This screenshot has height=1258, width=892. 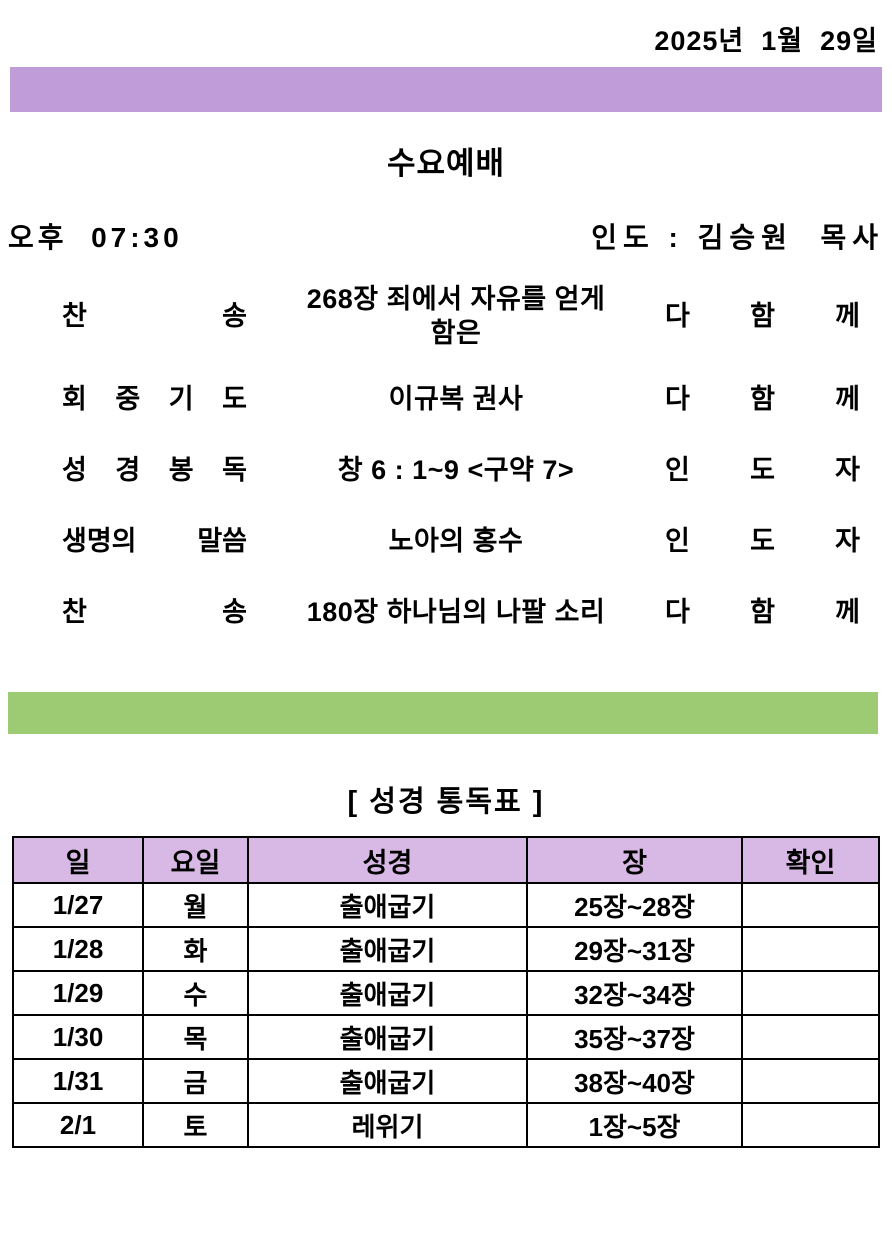 I want to click on document-date: 2025년 1월 29일, so click(x=766, y=41).